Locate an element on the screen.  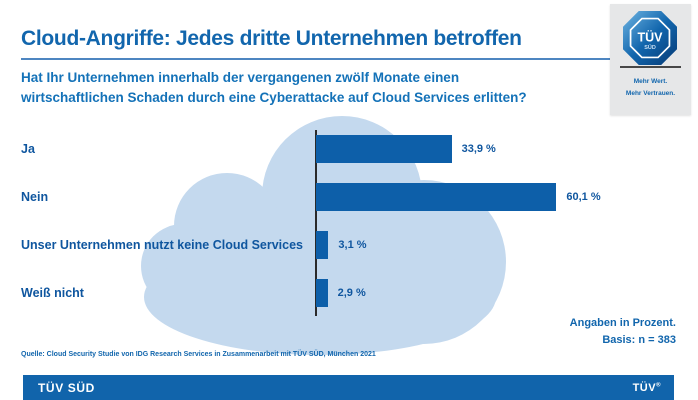
tuev-sued-logo-icon: TÜV SÜD is located at coordinates (650, 38).